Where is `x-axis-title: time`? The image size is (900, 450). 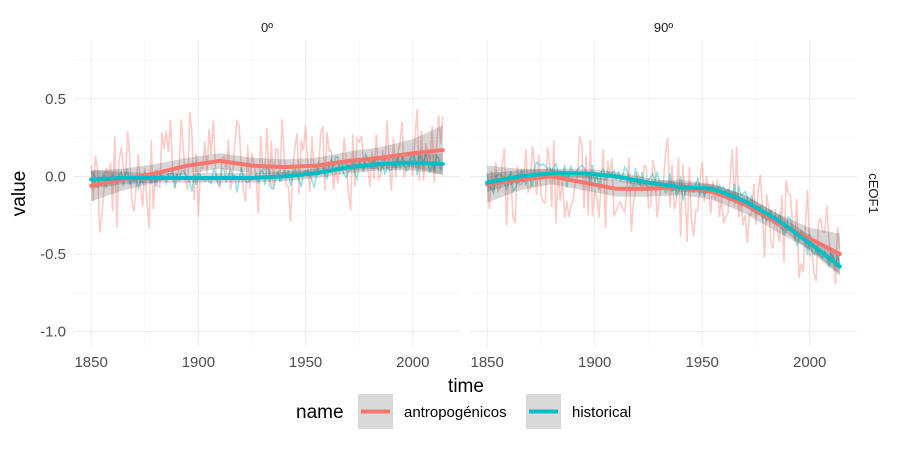
x-axis-title: time is located at coordinates (466, 386).